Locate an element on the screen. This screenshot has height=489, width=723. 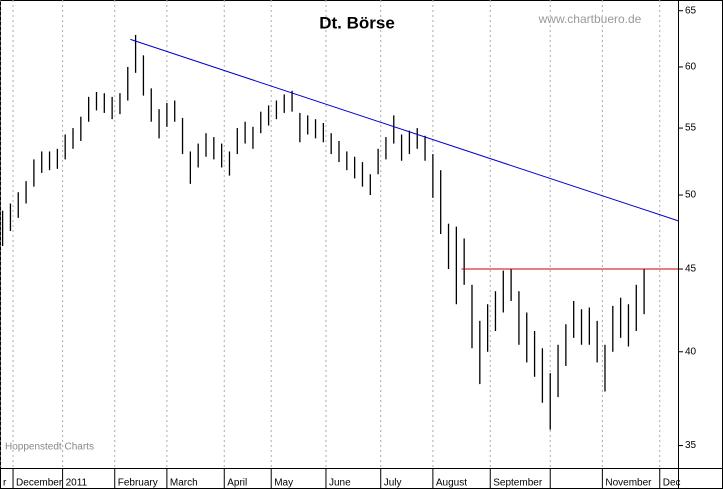
y-tick-label: 35 is located at coordinates (691, 445).